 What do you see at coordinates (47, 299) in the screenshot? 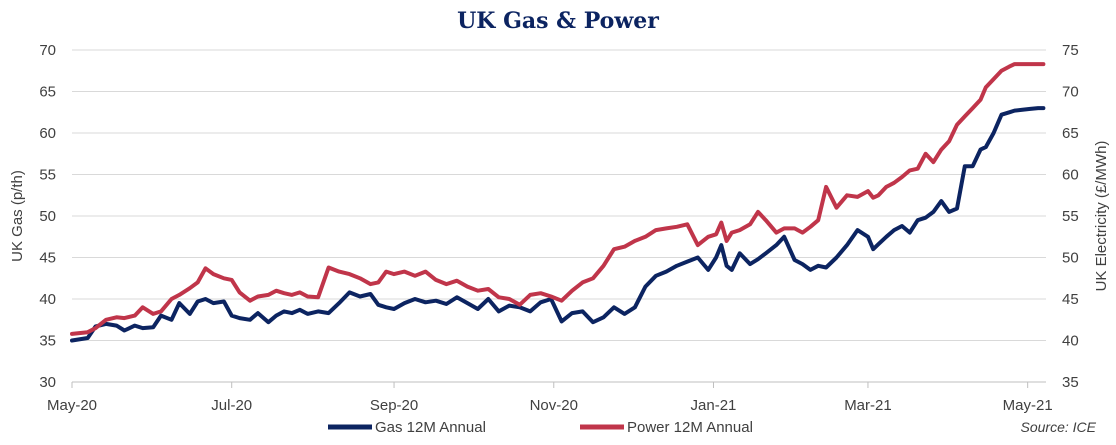
I see `y-tick-left: 40` at bounding box center [47, 299].